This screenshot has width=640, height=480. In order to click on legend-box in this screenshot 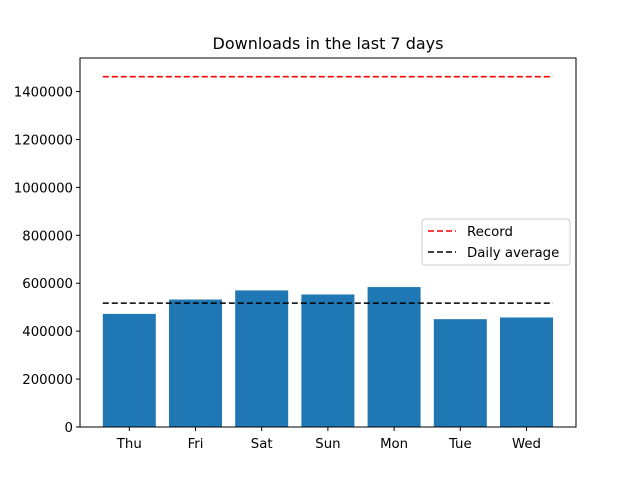, I will do `click(496, 242)`.